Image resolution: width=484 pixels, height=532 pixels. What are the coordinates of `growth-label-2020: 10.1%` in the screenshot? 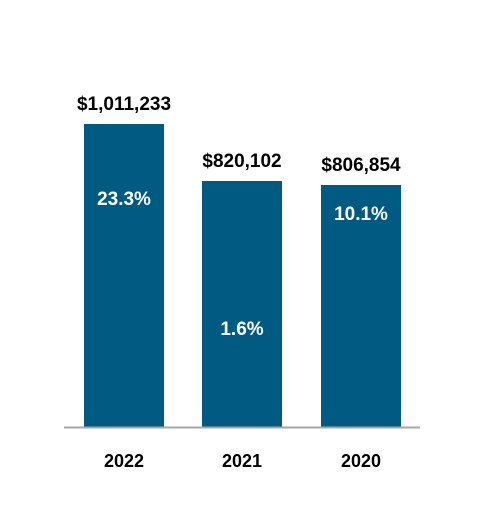 It's located at (361, 214).